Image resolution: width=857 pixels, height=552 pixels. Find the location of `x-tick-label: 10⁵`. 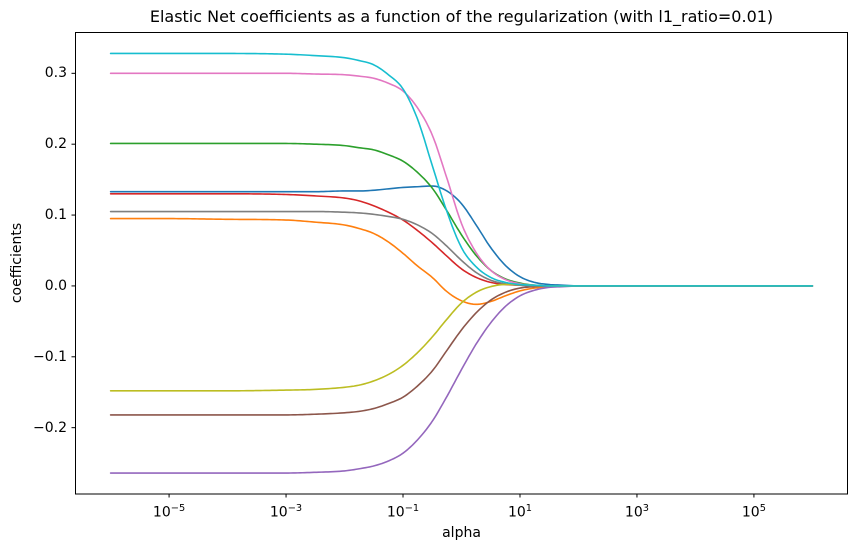

x-tick-label: 10⁵ is located at coordinates (753, 512).